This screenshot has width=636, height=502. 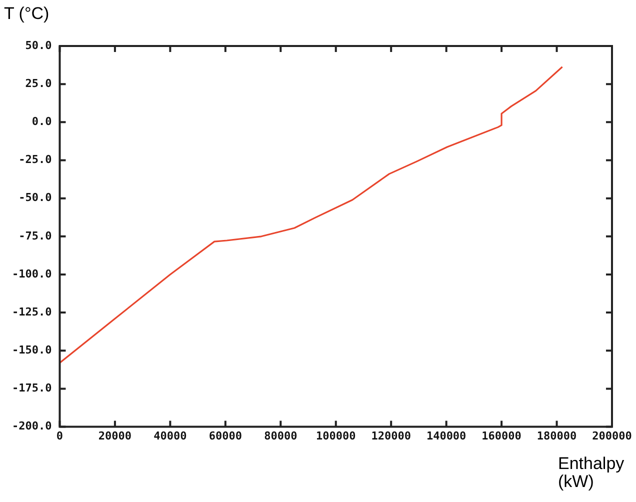 I want to click on y-tick-label: -200.0, so click(x=32, y=426).